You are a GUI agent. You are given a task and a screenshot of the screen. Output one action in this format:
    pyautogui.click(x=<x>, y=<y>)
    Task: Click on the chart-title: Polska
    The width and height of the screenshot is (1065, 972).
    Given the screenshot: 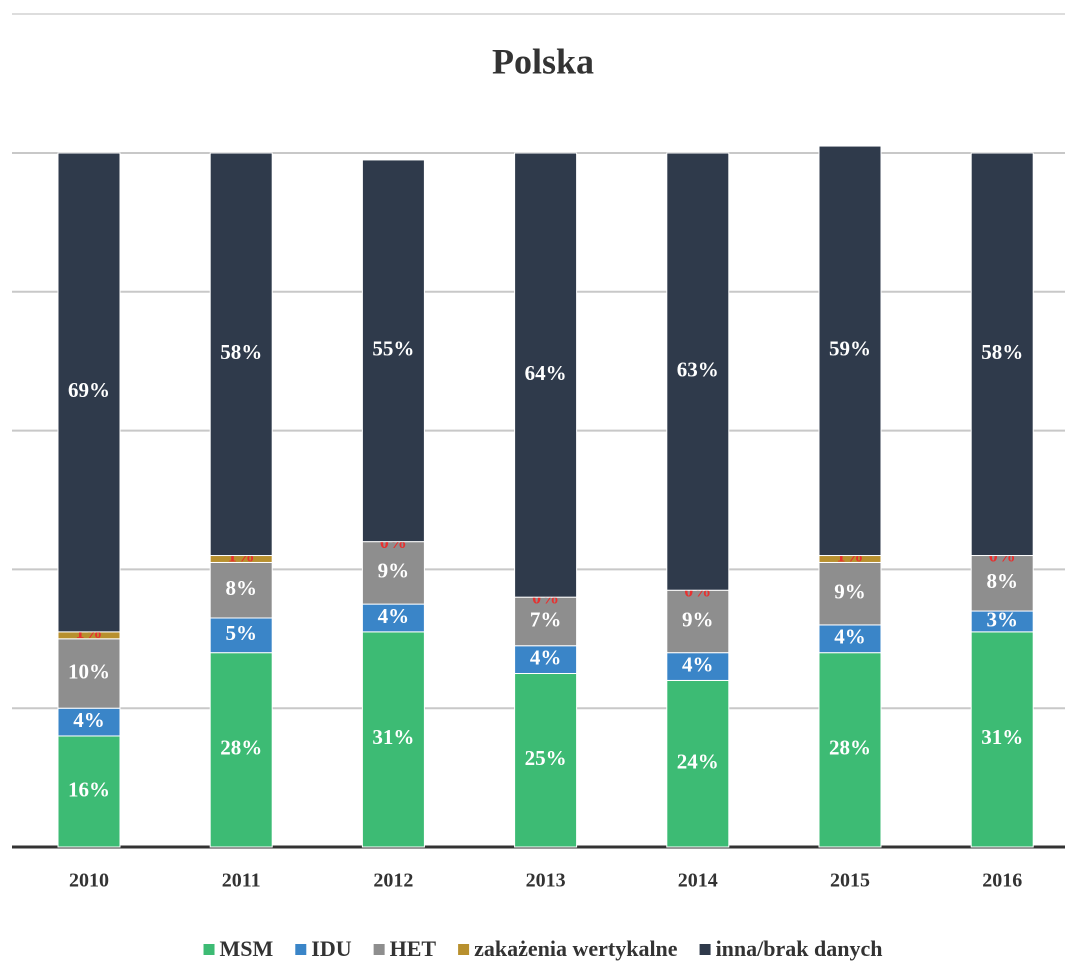 What is the action you would take?
    pyautogui.click(x=543, y=61)
    